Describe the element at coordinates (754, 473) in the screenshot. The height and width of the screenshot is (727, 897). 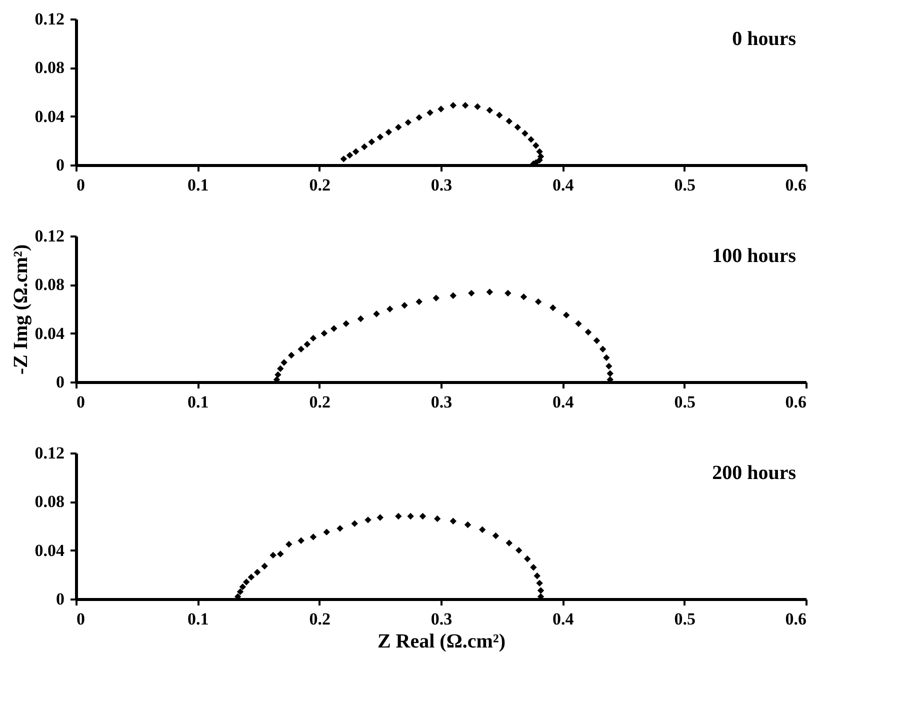
I see `annotation: 200 hours` at that location.